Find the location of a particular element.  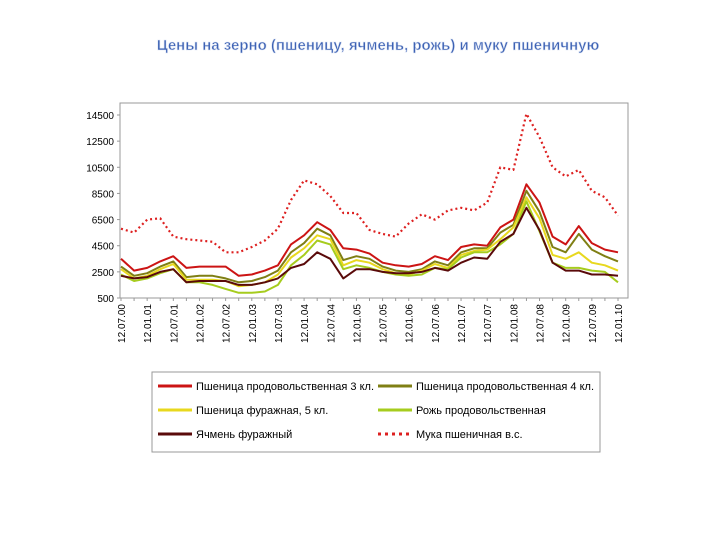

x-tick-label: 12.07.06 is located at coordinates (436, 323).